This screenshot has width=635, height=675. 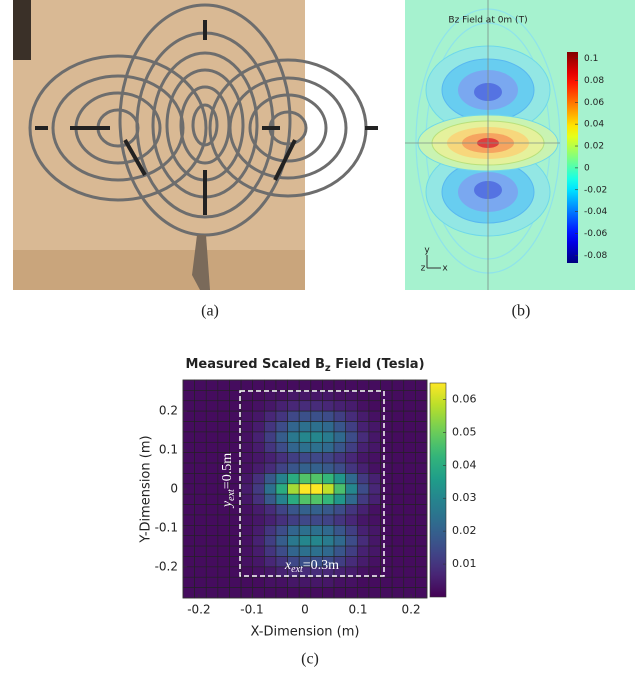 I want to click on colorbar-tick-label: 0.04, so click(x=594, y=125).